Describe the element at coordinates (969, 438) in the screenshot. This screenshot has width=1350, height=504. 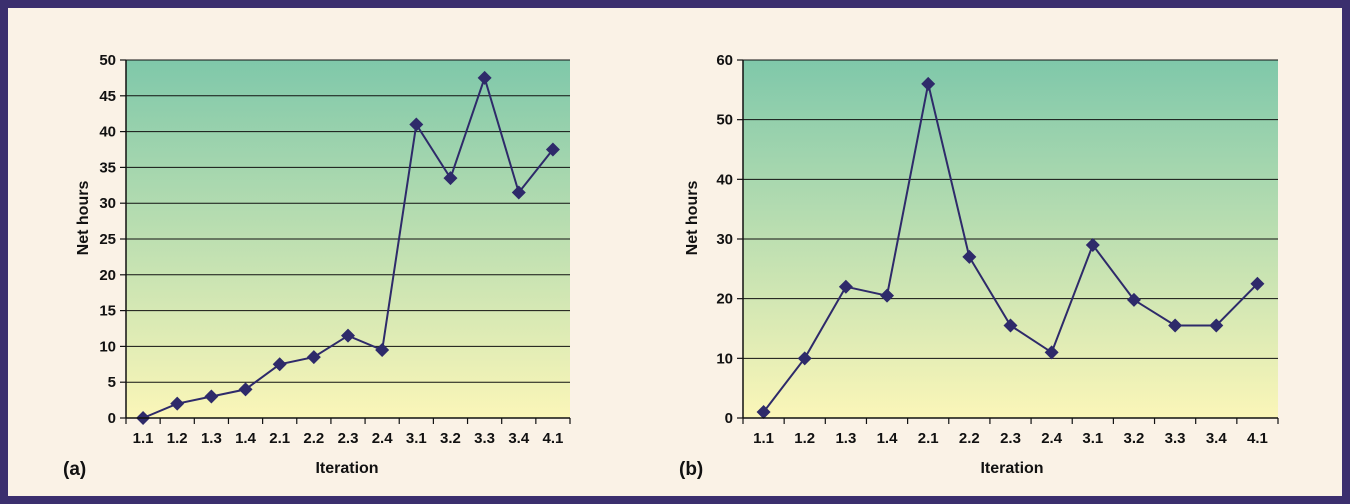
I see `chart-b-x-tick-label: 2.2` at that location.